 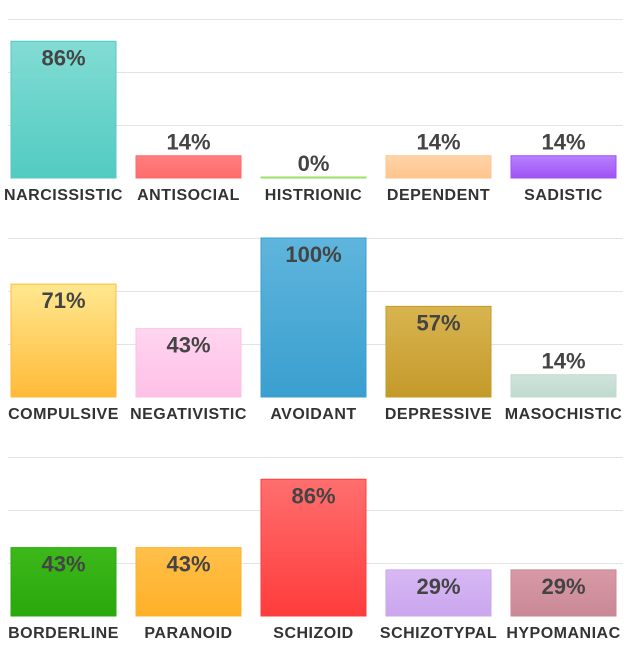 I want to click on data-label: 57%, so click(x=438, y=322).